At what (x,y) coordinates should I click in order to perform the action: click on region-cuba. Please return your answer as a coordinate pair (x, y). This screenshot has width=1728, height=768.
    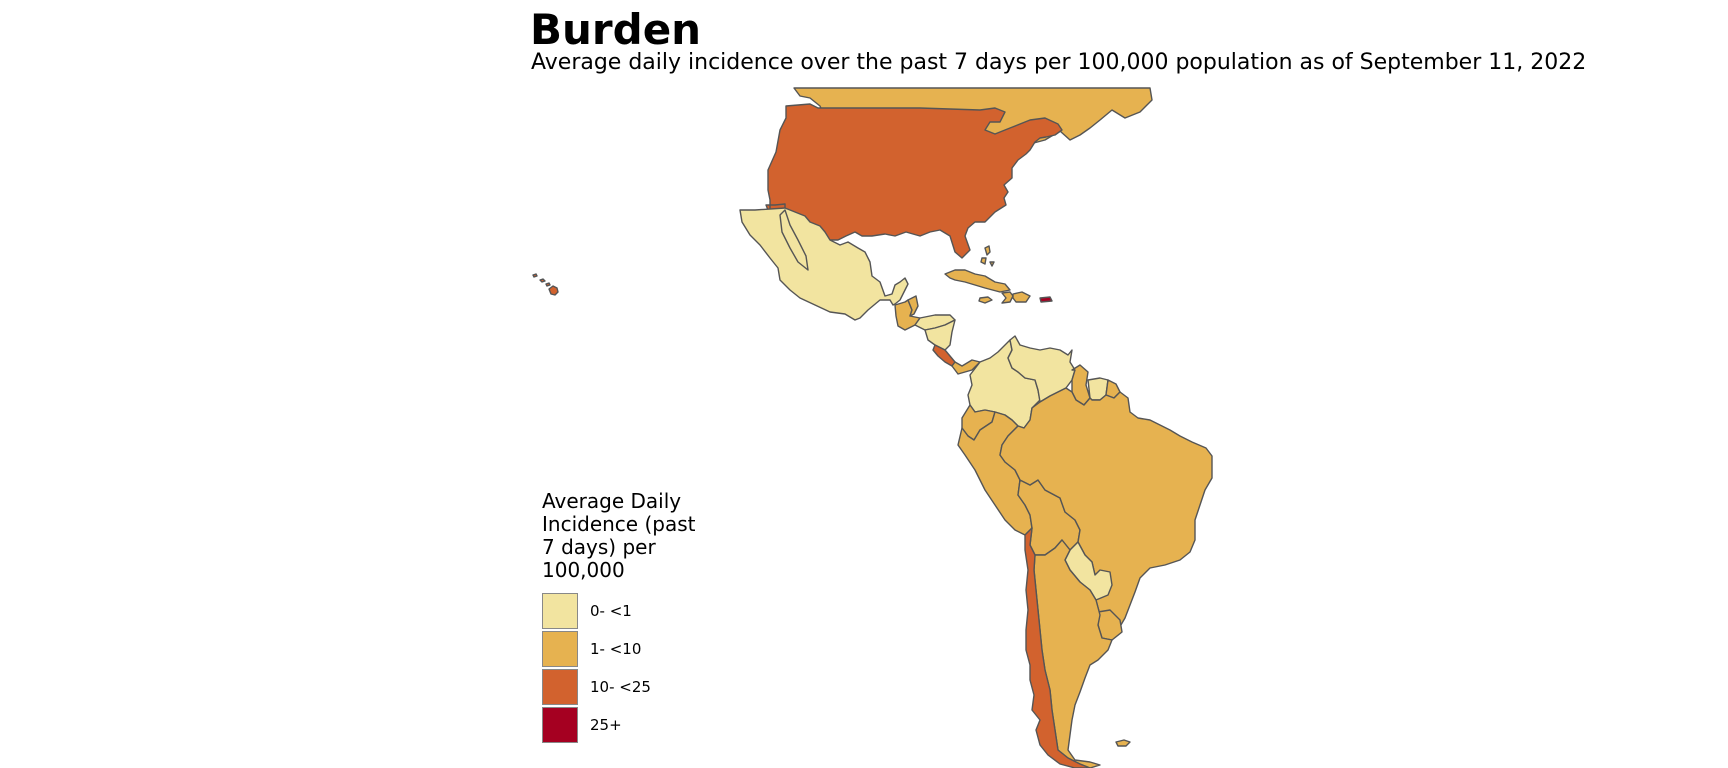
    Looking at the image, I should click on (977, 281).